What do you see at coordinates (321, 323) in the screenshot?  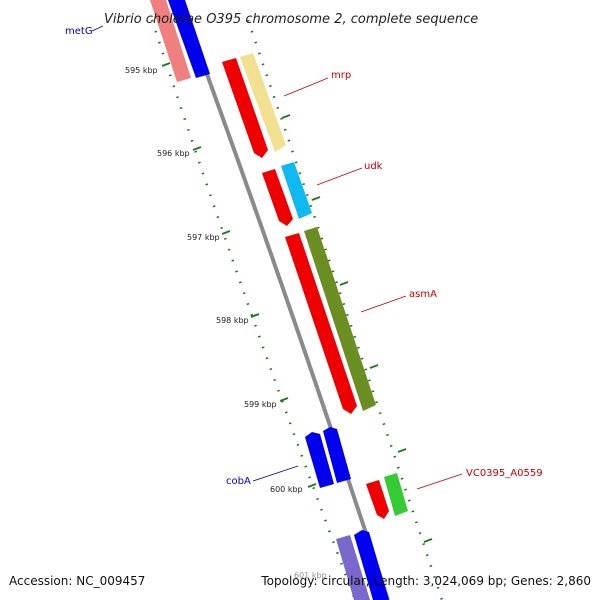 I see `gene-asmA-cds` at bounding box center [321, 323].